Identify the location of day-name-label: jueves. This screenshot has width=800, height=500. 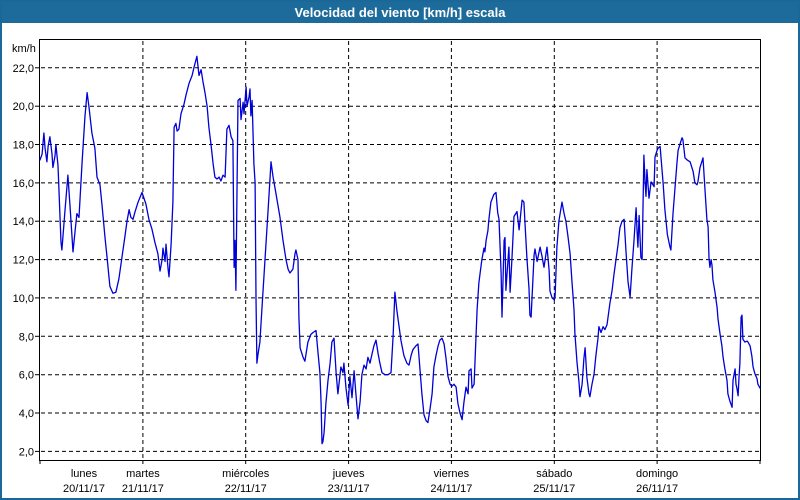
(348, 474).